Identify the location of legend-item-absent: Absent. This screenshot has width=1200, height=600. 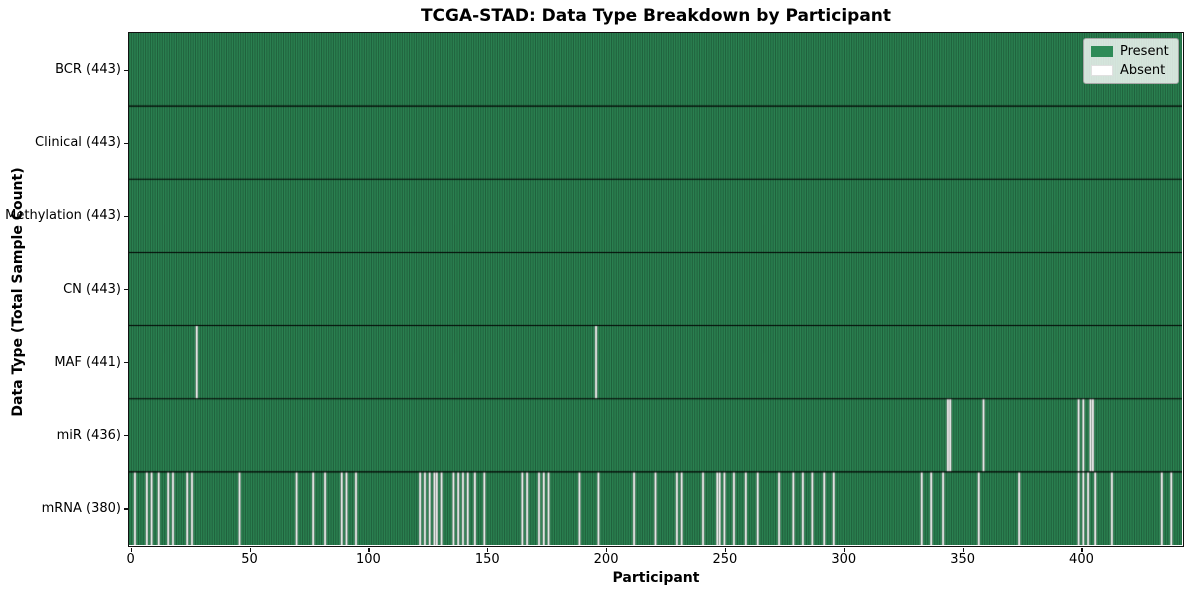
(1130, 70).